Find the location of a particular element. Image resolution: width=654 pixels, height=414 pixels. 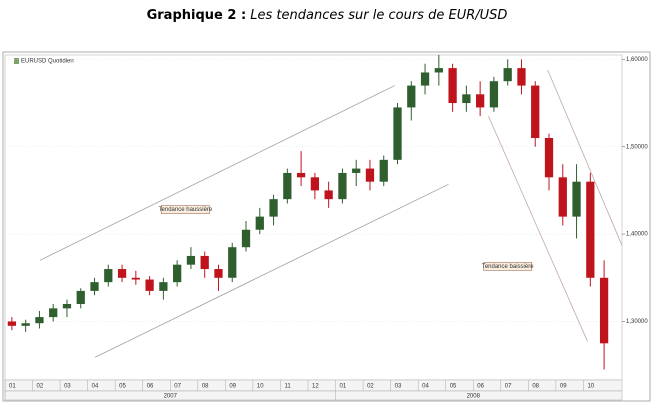

chart-title: Les tendances sur le cours de EUR/USD is located at coordinates (378, 15).